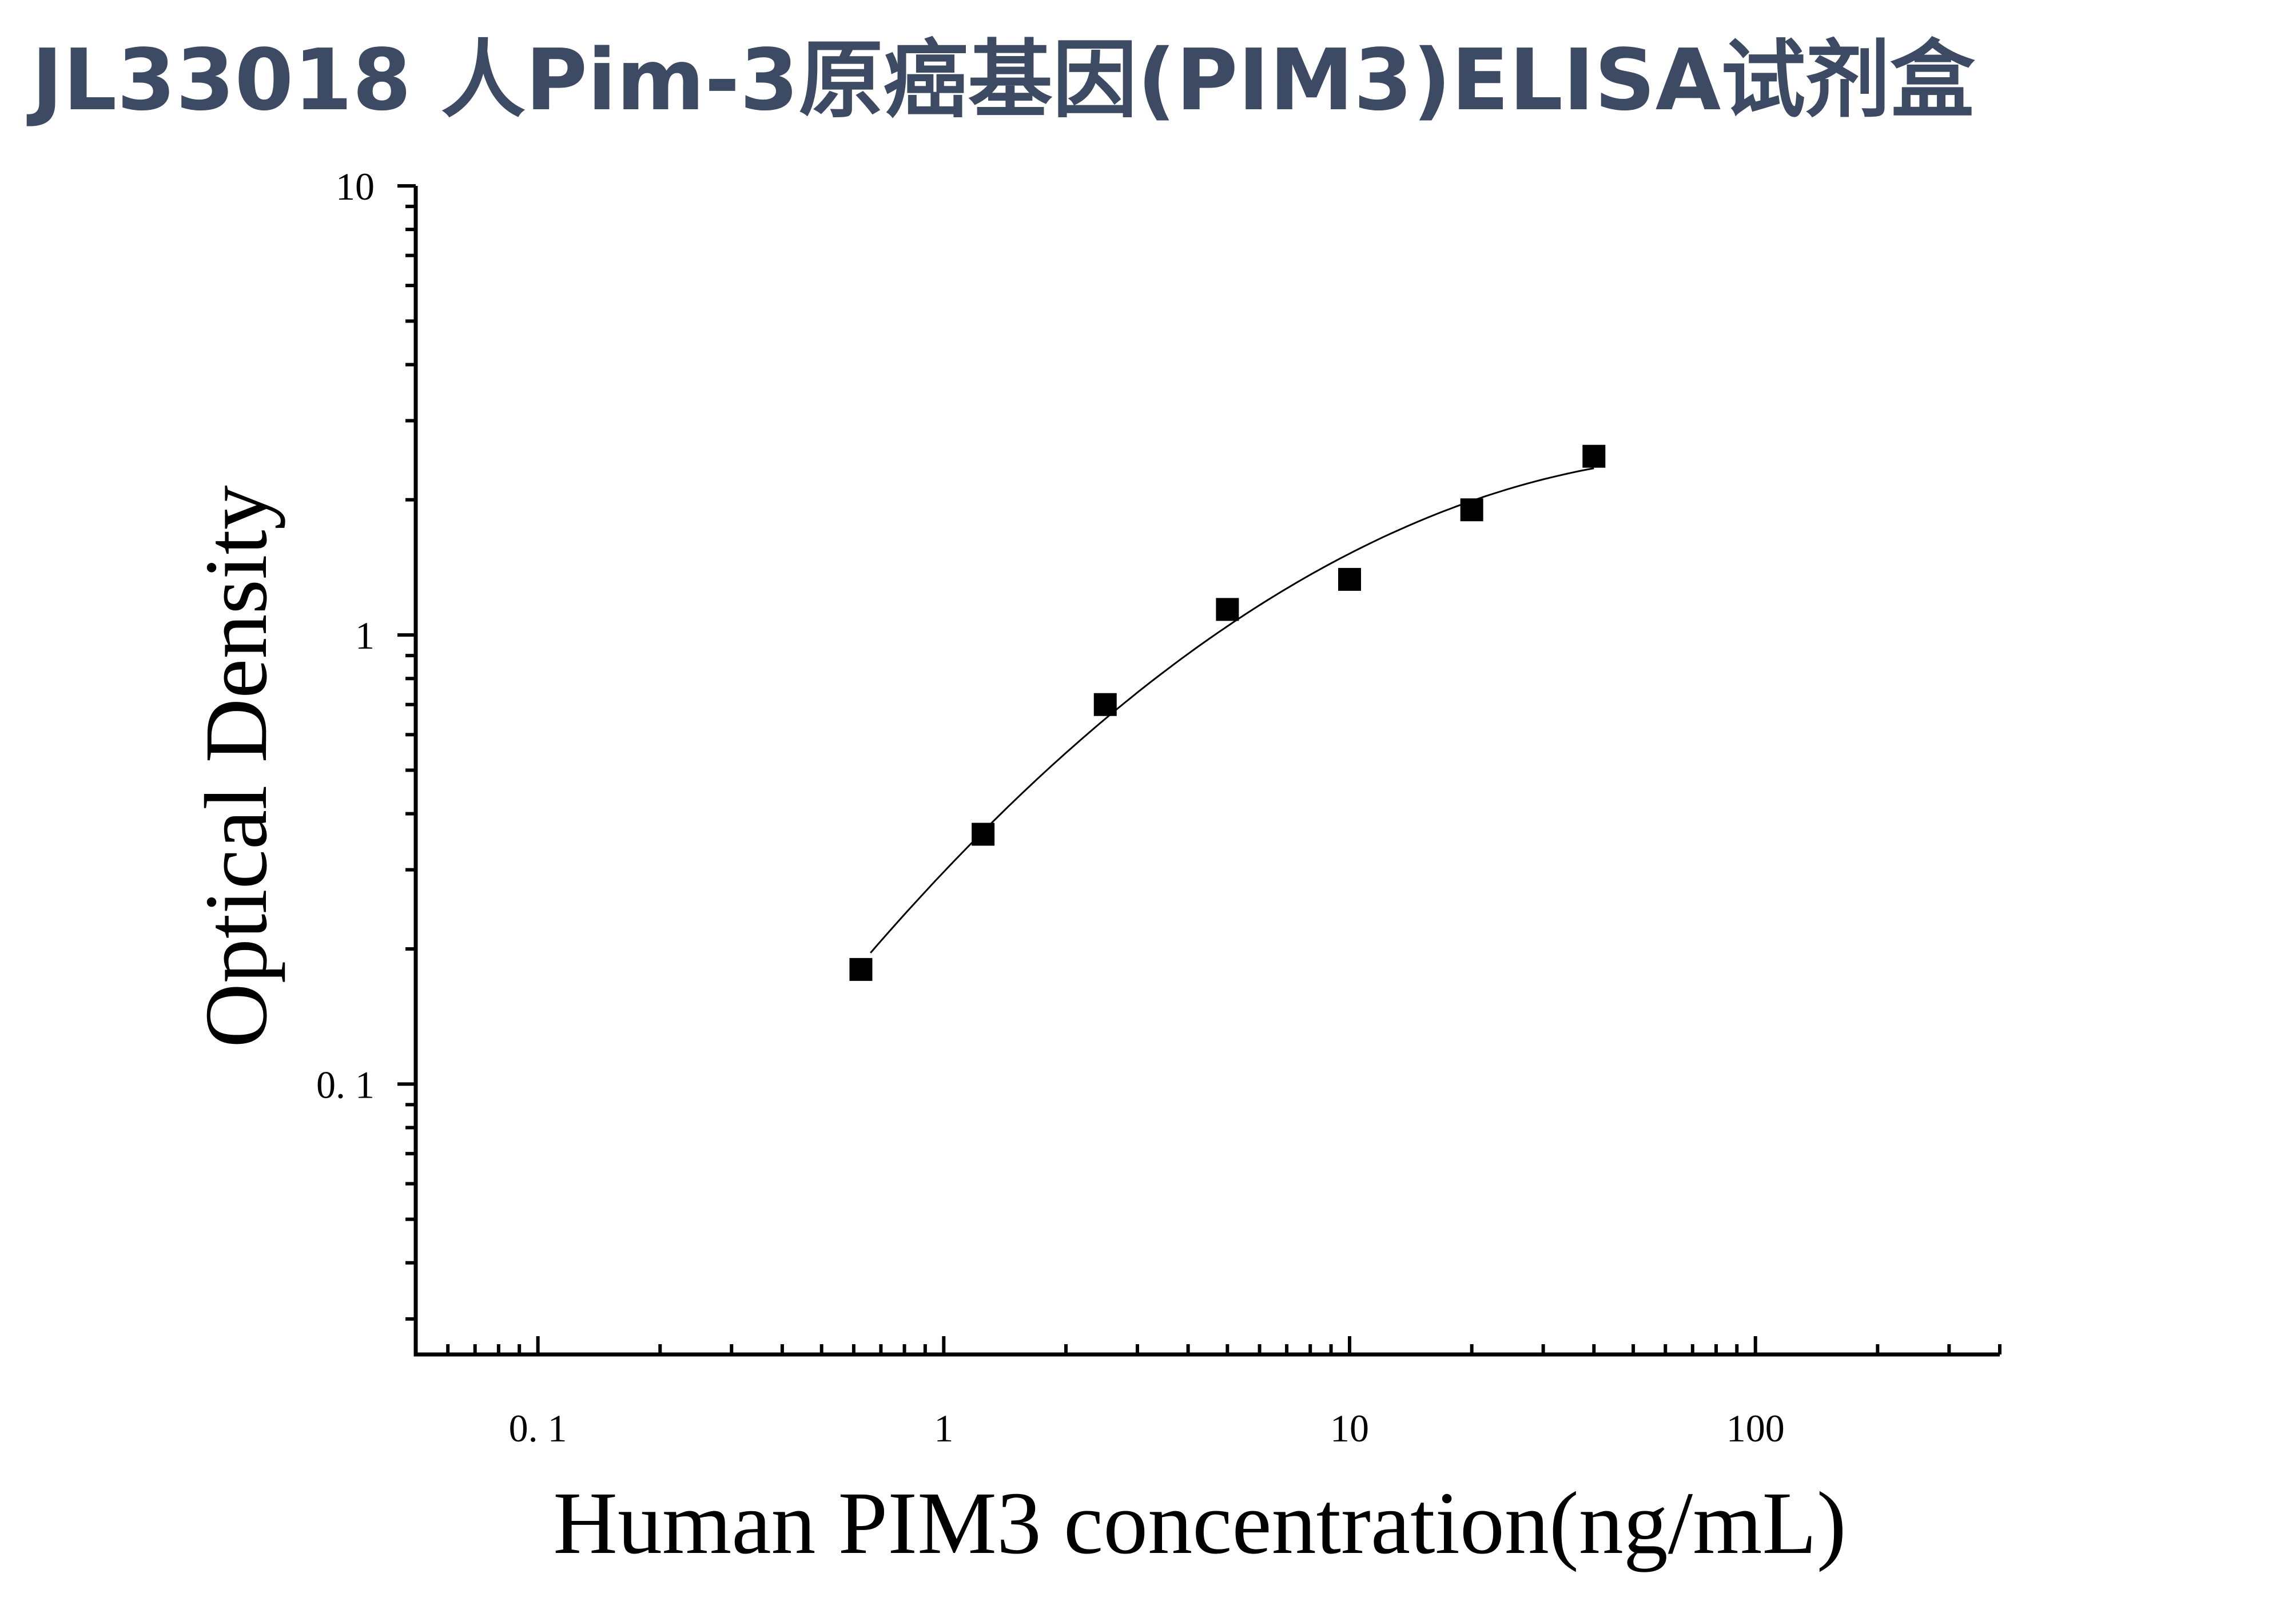 The height and width of the screenshot is (1605, 2296). I want to click on fit-curve-layer, so click(1232, 710).